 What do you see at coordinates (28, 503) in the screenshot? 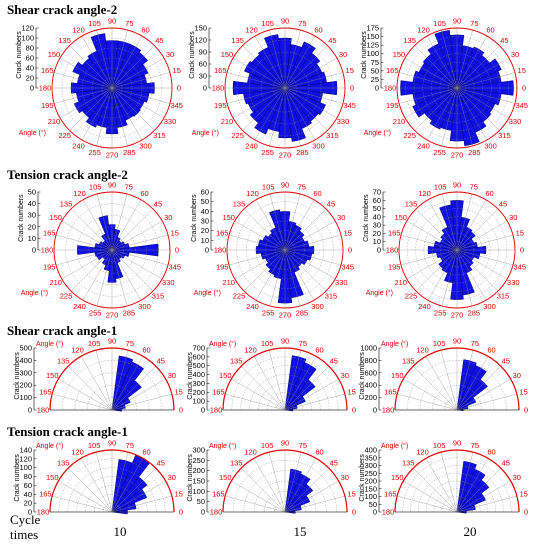
I see `radial-tick-label: 20` at bounding box center [28, 503].